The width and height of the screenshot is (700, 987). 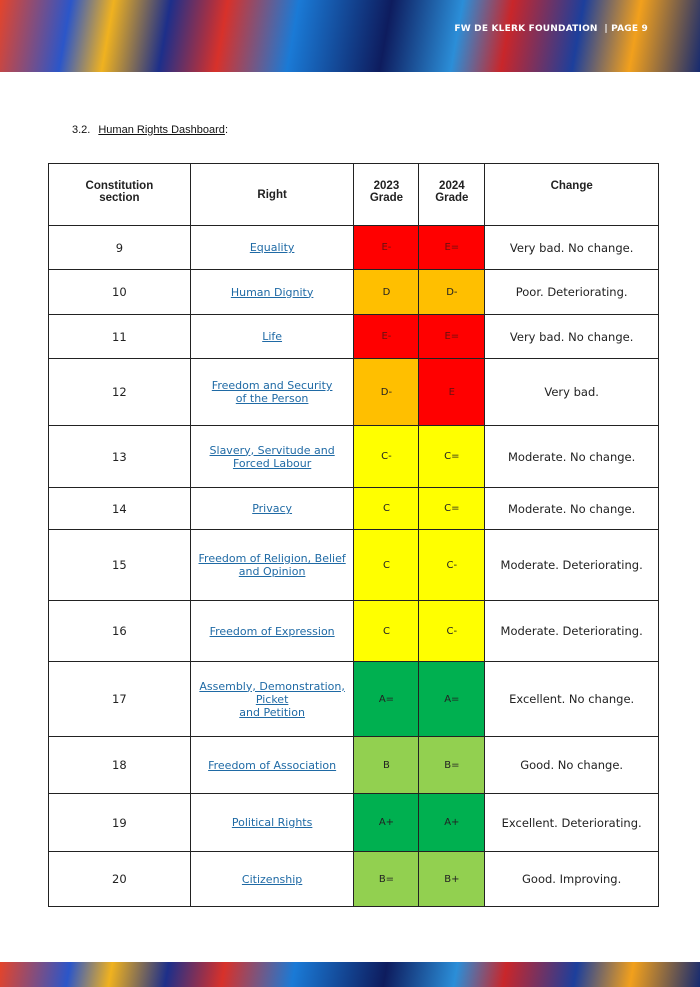 I want to click on right-name: Life, so click(x=272, y=336).